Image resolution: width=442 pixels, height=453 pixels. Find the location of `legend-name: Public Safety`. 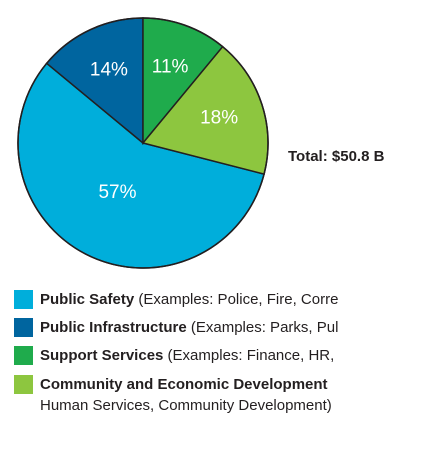

legend-name: Public Safety is located at coordinates (87, 299).